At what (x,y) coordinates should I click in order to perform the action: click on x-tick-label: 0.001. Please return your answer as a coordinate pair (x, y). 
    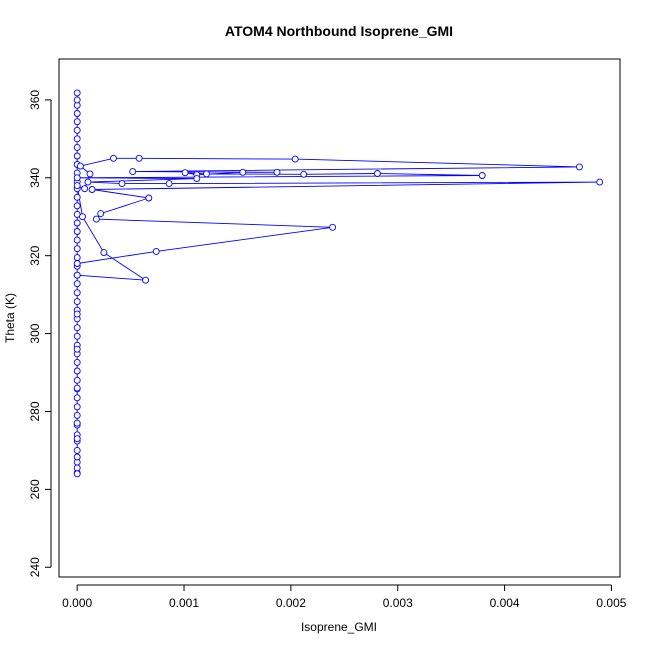
    Looking at the image, I should click on (184, 603).